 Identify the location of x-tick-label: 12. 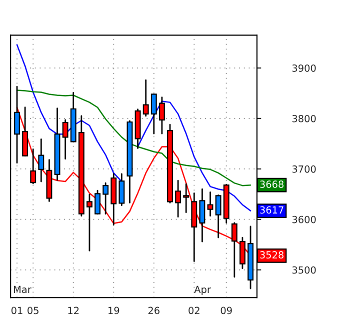
(73, 310).